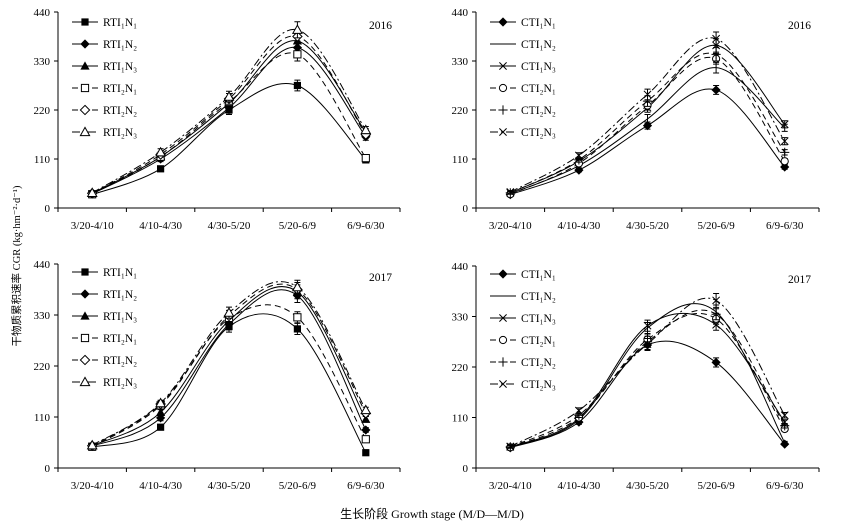 This screenshot has height=526, width=842. Describe the element at coordinates (523, 330) in the screenshot. I see `legend: CTI₁N₁ CTI₁N₂ CTI₁N₃ CTI₂N₁ CTI₂N₂ CTI₂N₃` at that location.